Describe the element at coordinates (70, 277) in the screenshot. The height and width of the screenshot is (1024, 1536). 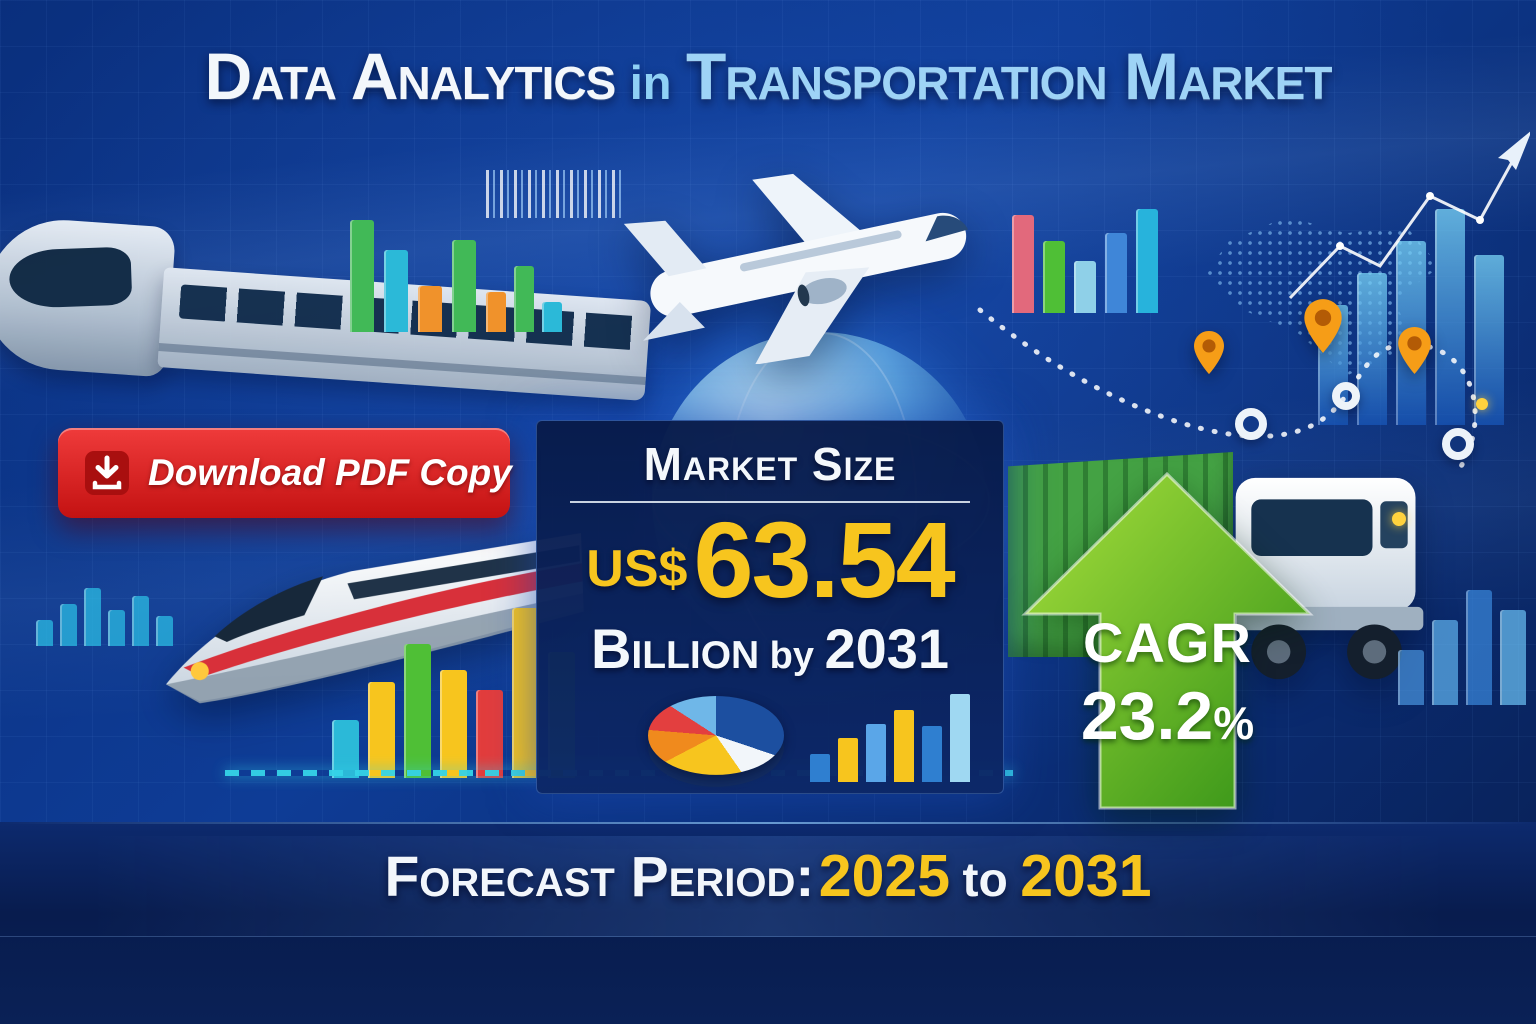
I see `train-windshield` at that location.